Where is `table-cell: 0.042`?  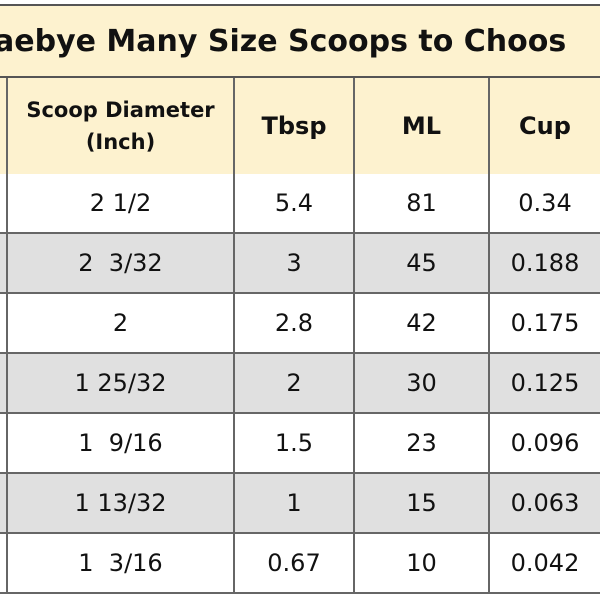
table-cell: 0.042 is located at coordinates (545, 564).